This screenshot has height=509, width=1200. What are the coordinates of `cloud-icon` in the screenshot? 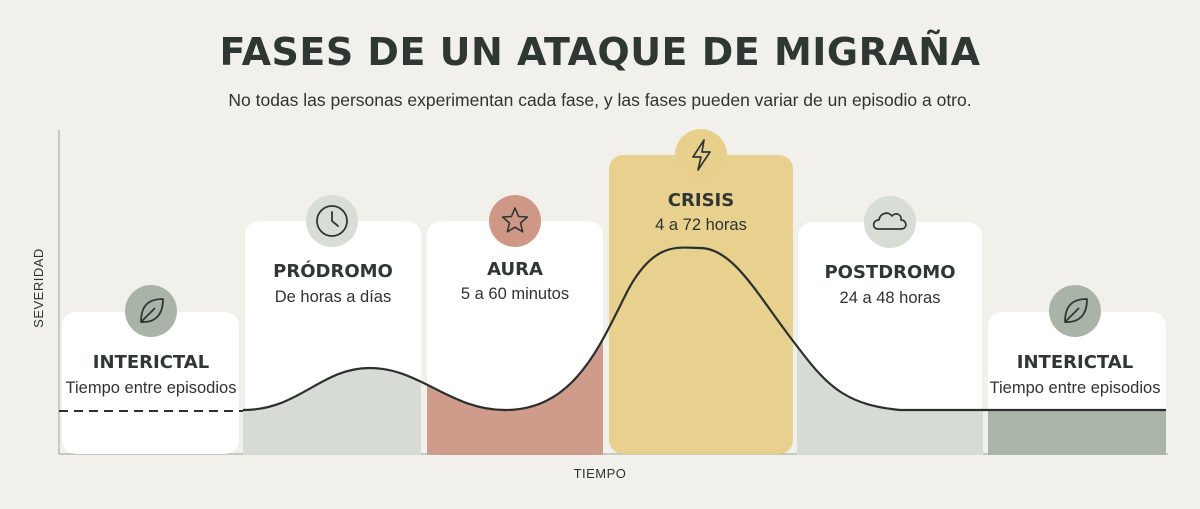 It's located at (890, 222).